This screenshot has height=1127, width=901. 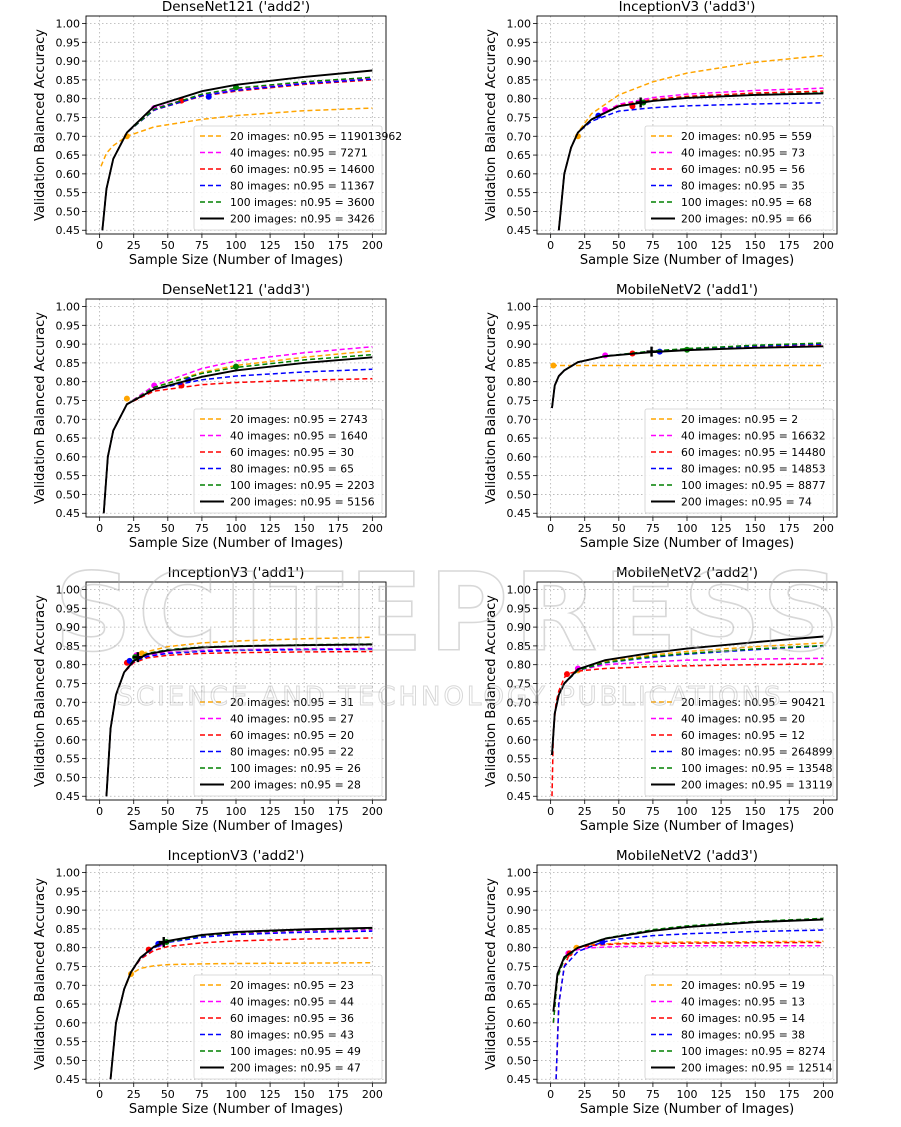 What do you see at coordinates (743, 985) in the screenshot?
I see `legend-entry: 20 images: n0.95 = 19` at bounding box center [743, 985].